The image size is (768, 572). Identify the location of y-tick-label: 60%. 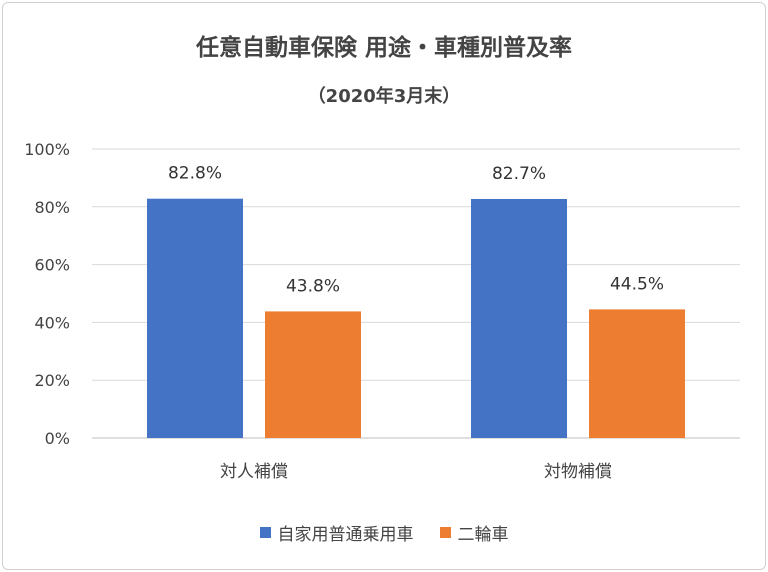
(52, 265).